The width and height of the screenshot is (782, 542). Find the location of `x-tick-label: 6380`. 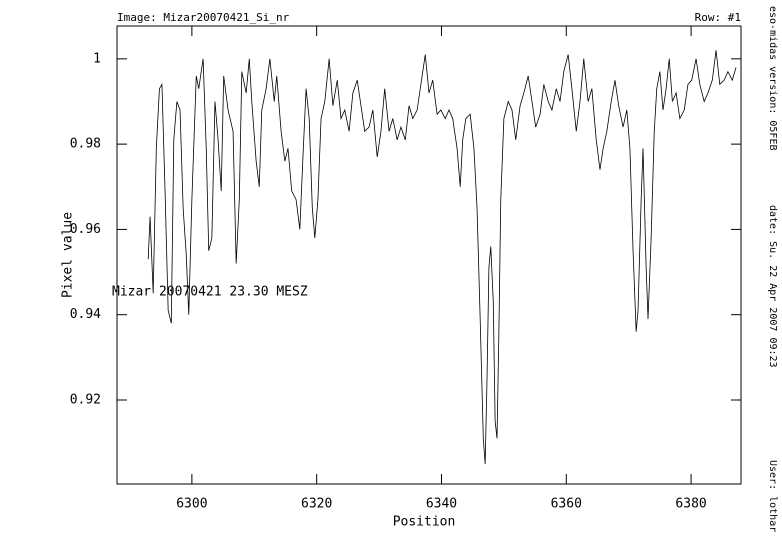

x-tick-label: 6380 is located at coordinates (690, 504).